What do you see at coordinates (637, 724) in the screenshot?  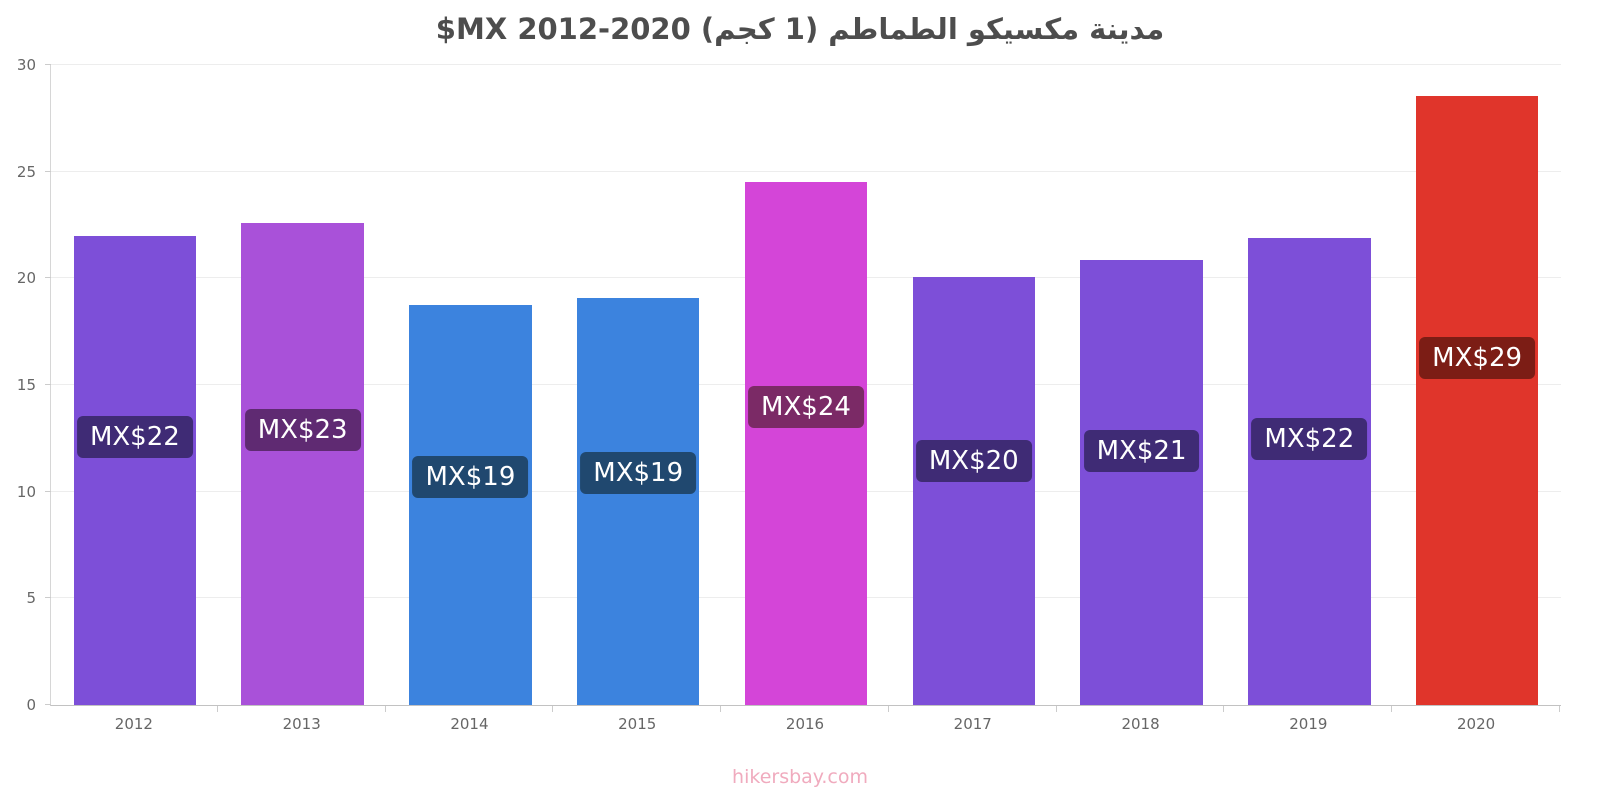 I see `x-tick-label-2015: 2015` at bounding box center [637, 724].